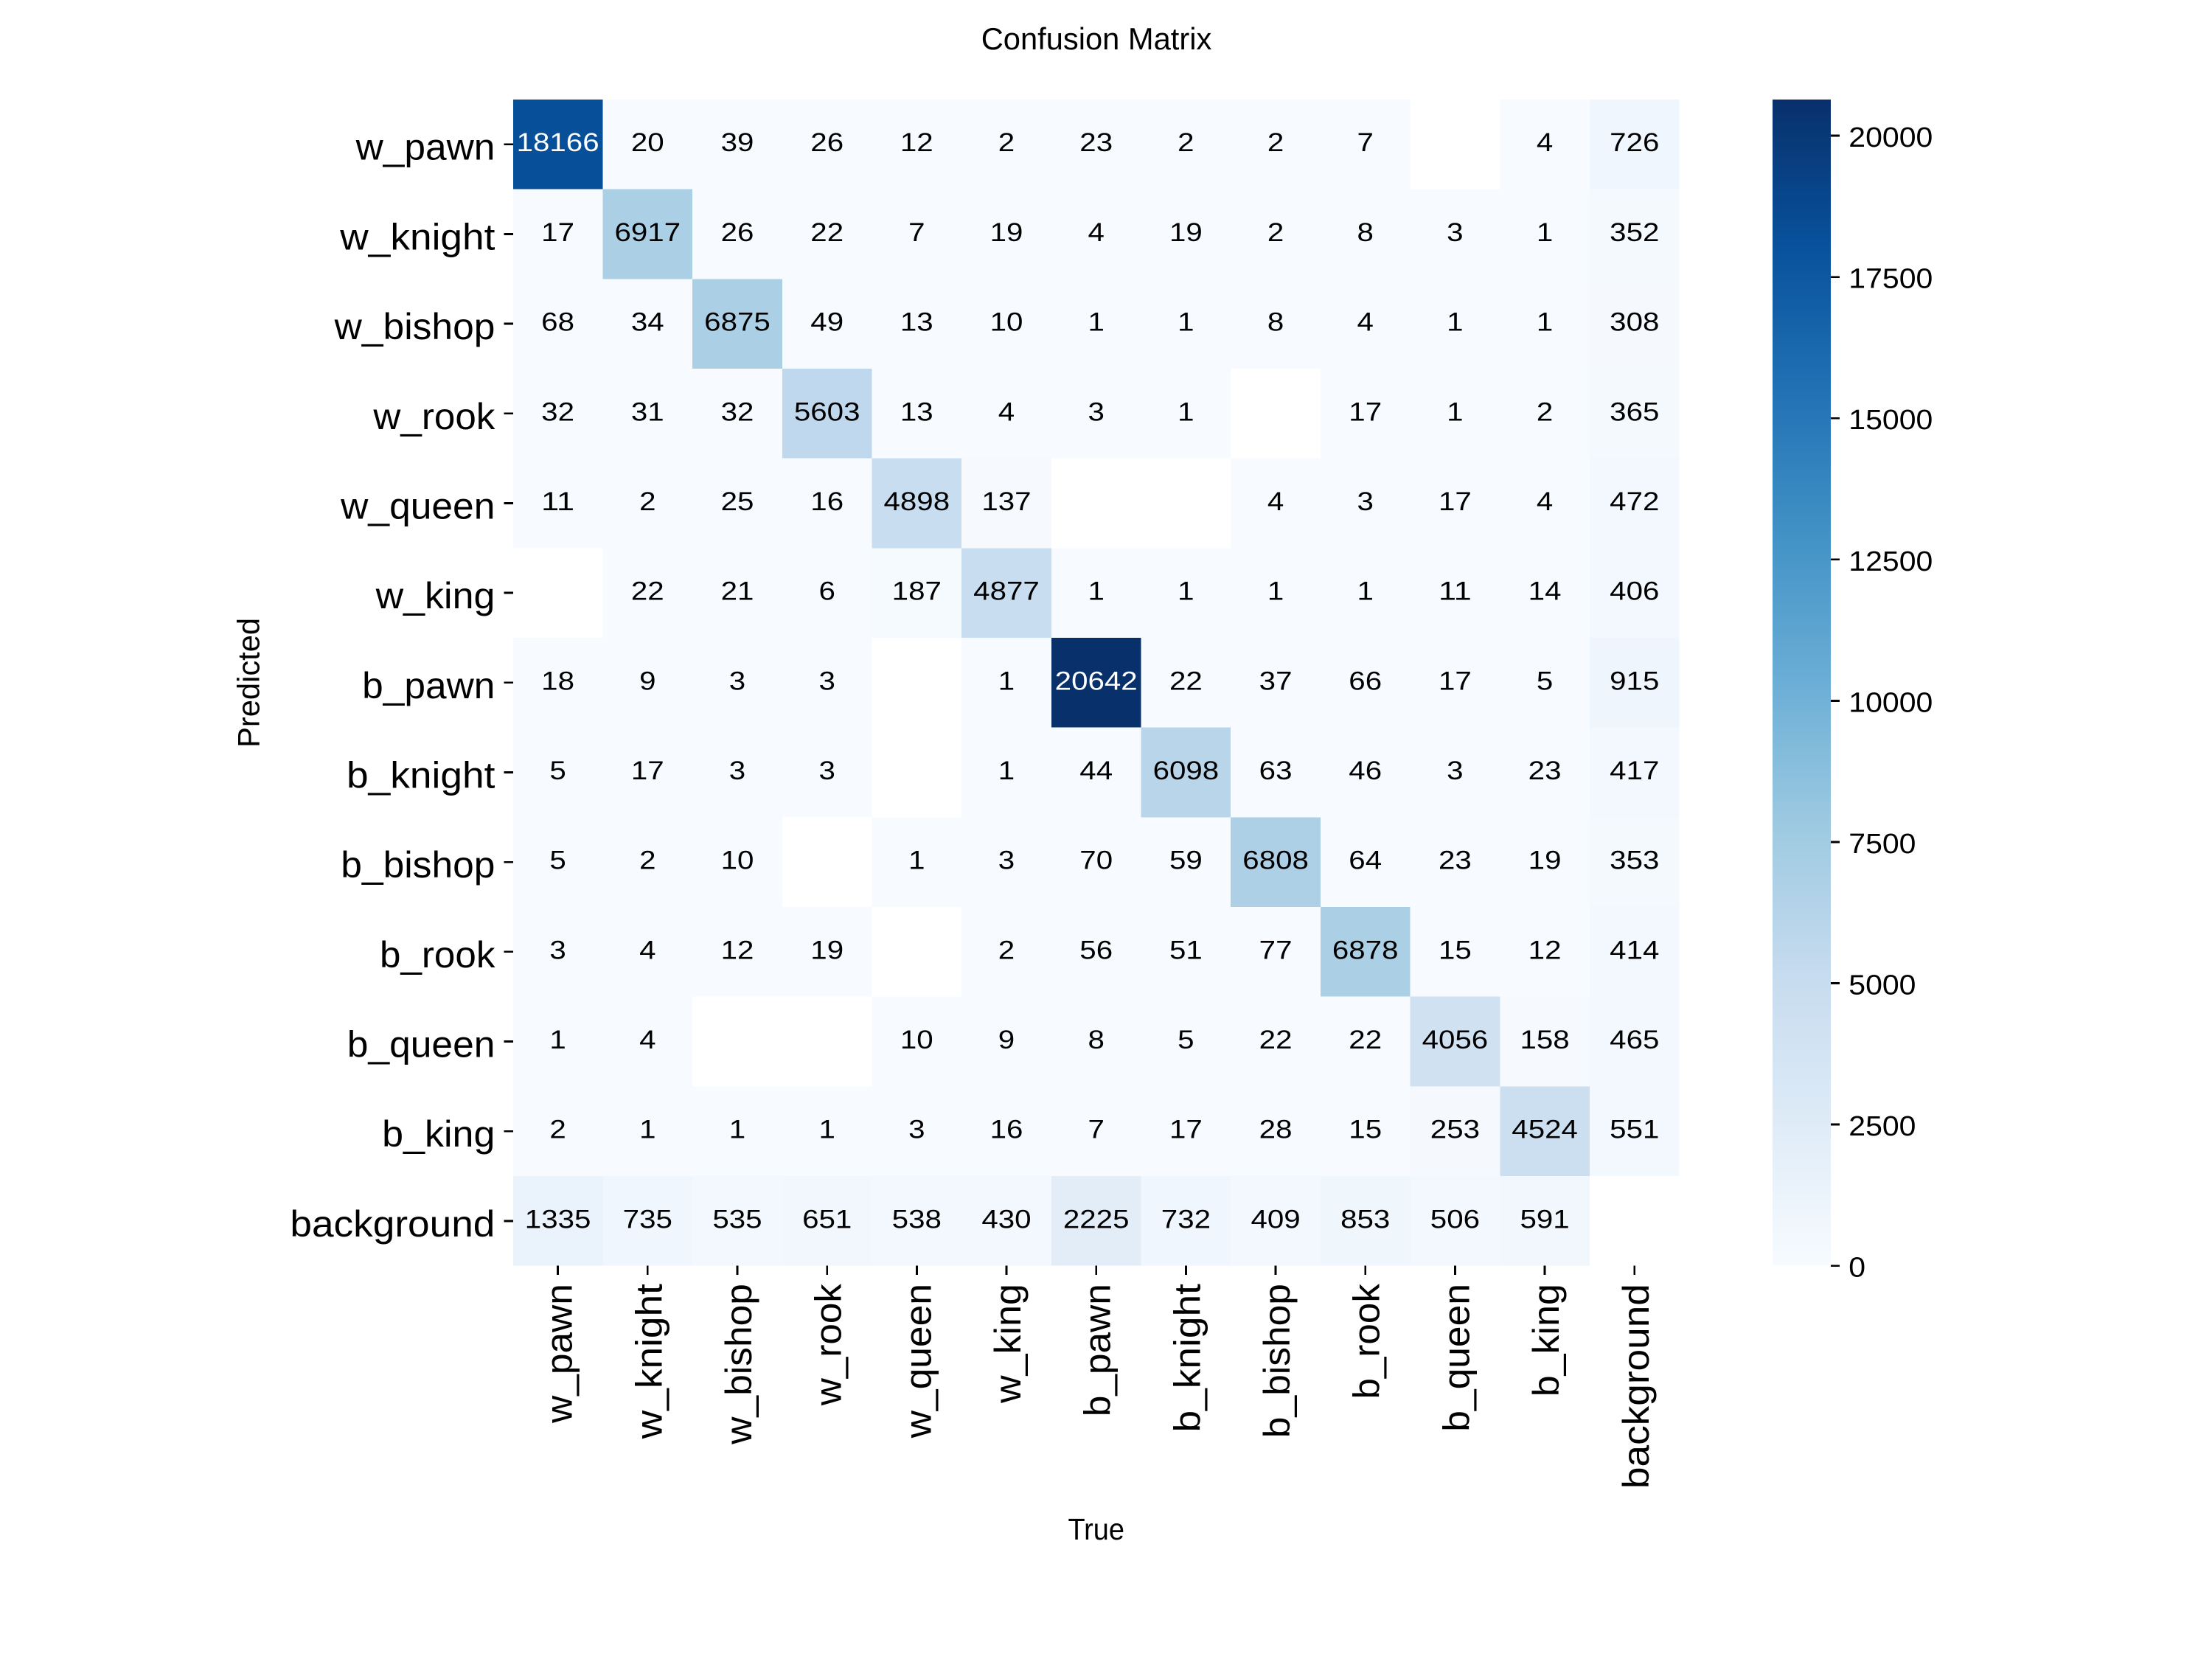 The image size is (2212, 1659). I want to click on svg-text: Predicted, so click(248, 683).